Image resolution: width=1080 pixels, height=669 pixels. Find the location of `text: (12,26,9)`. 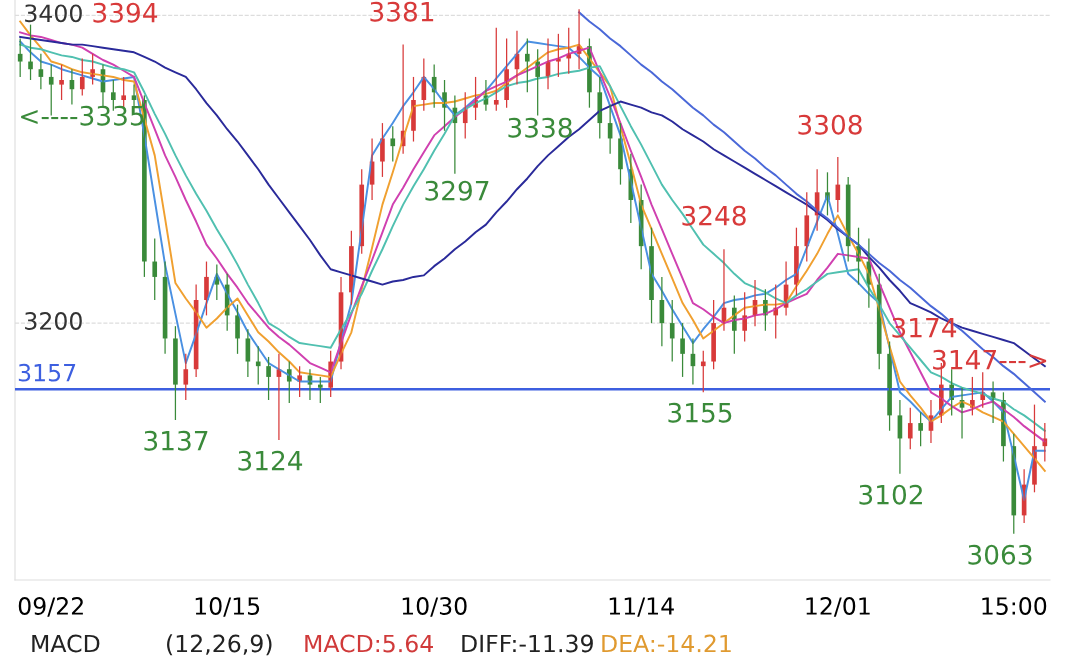

text: (12,26,9) is located at coordinates (219, 645).